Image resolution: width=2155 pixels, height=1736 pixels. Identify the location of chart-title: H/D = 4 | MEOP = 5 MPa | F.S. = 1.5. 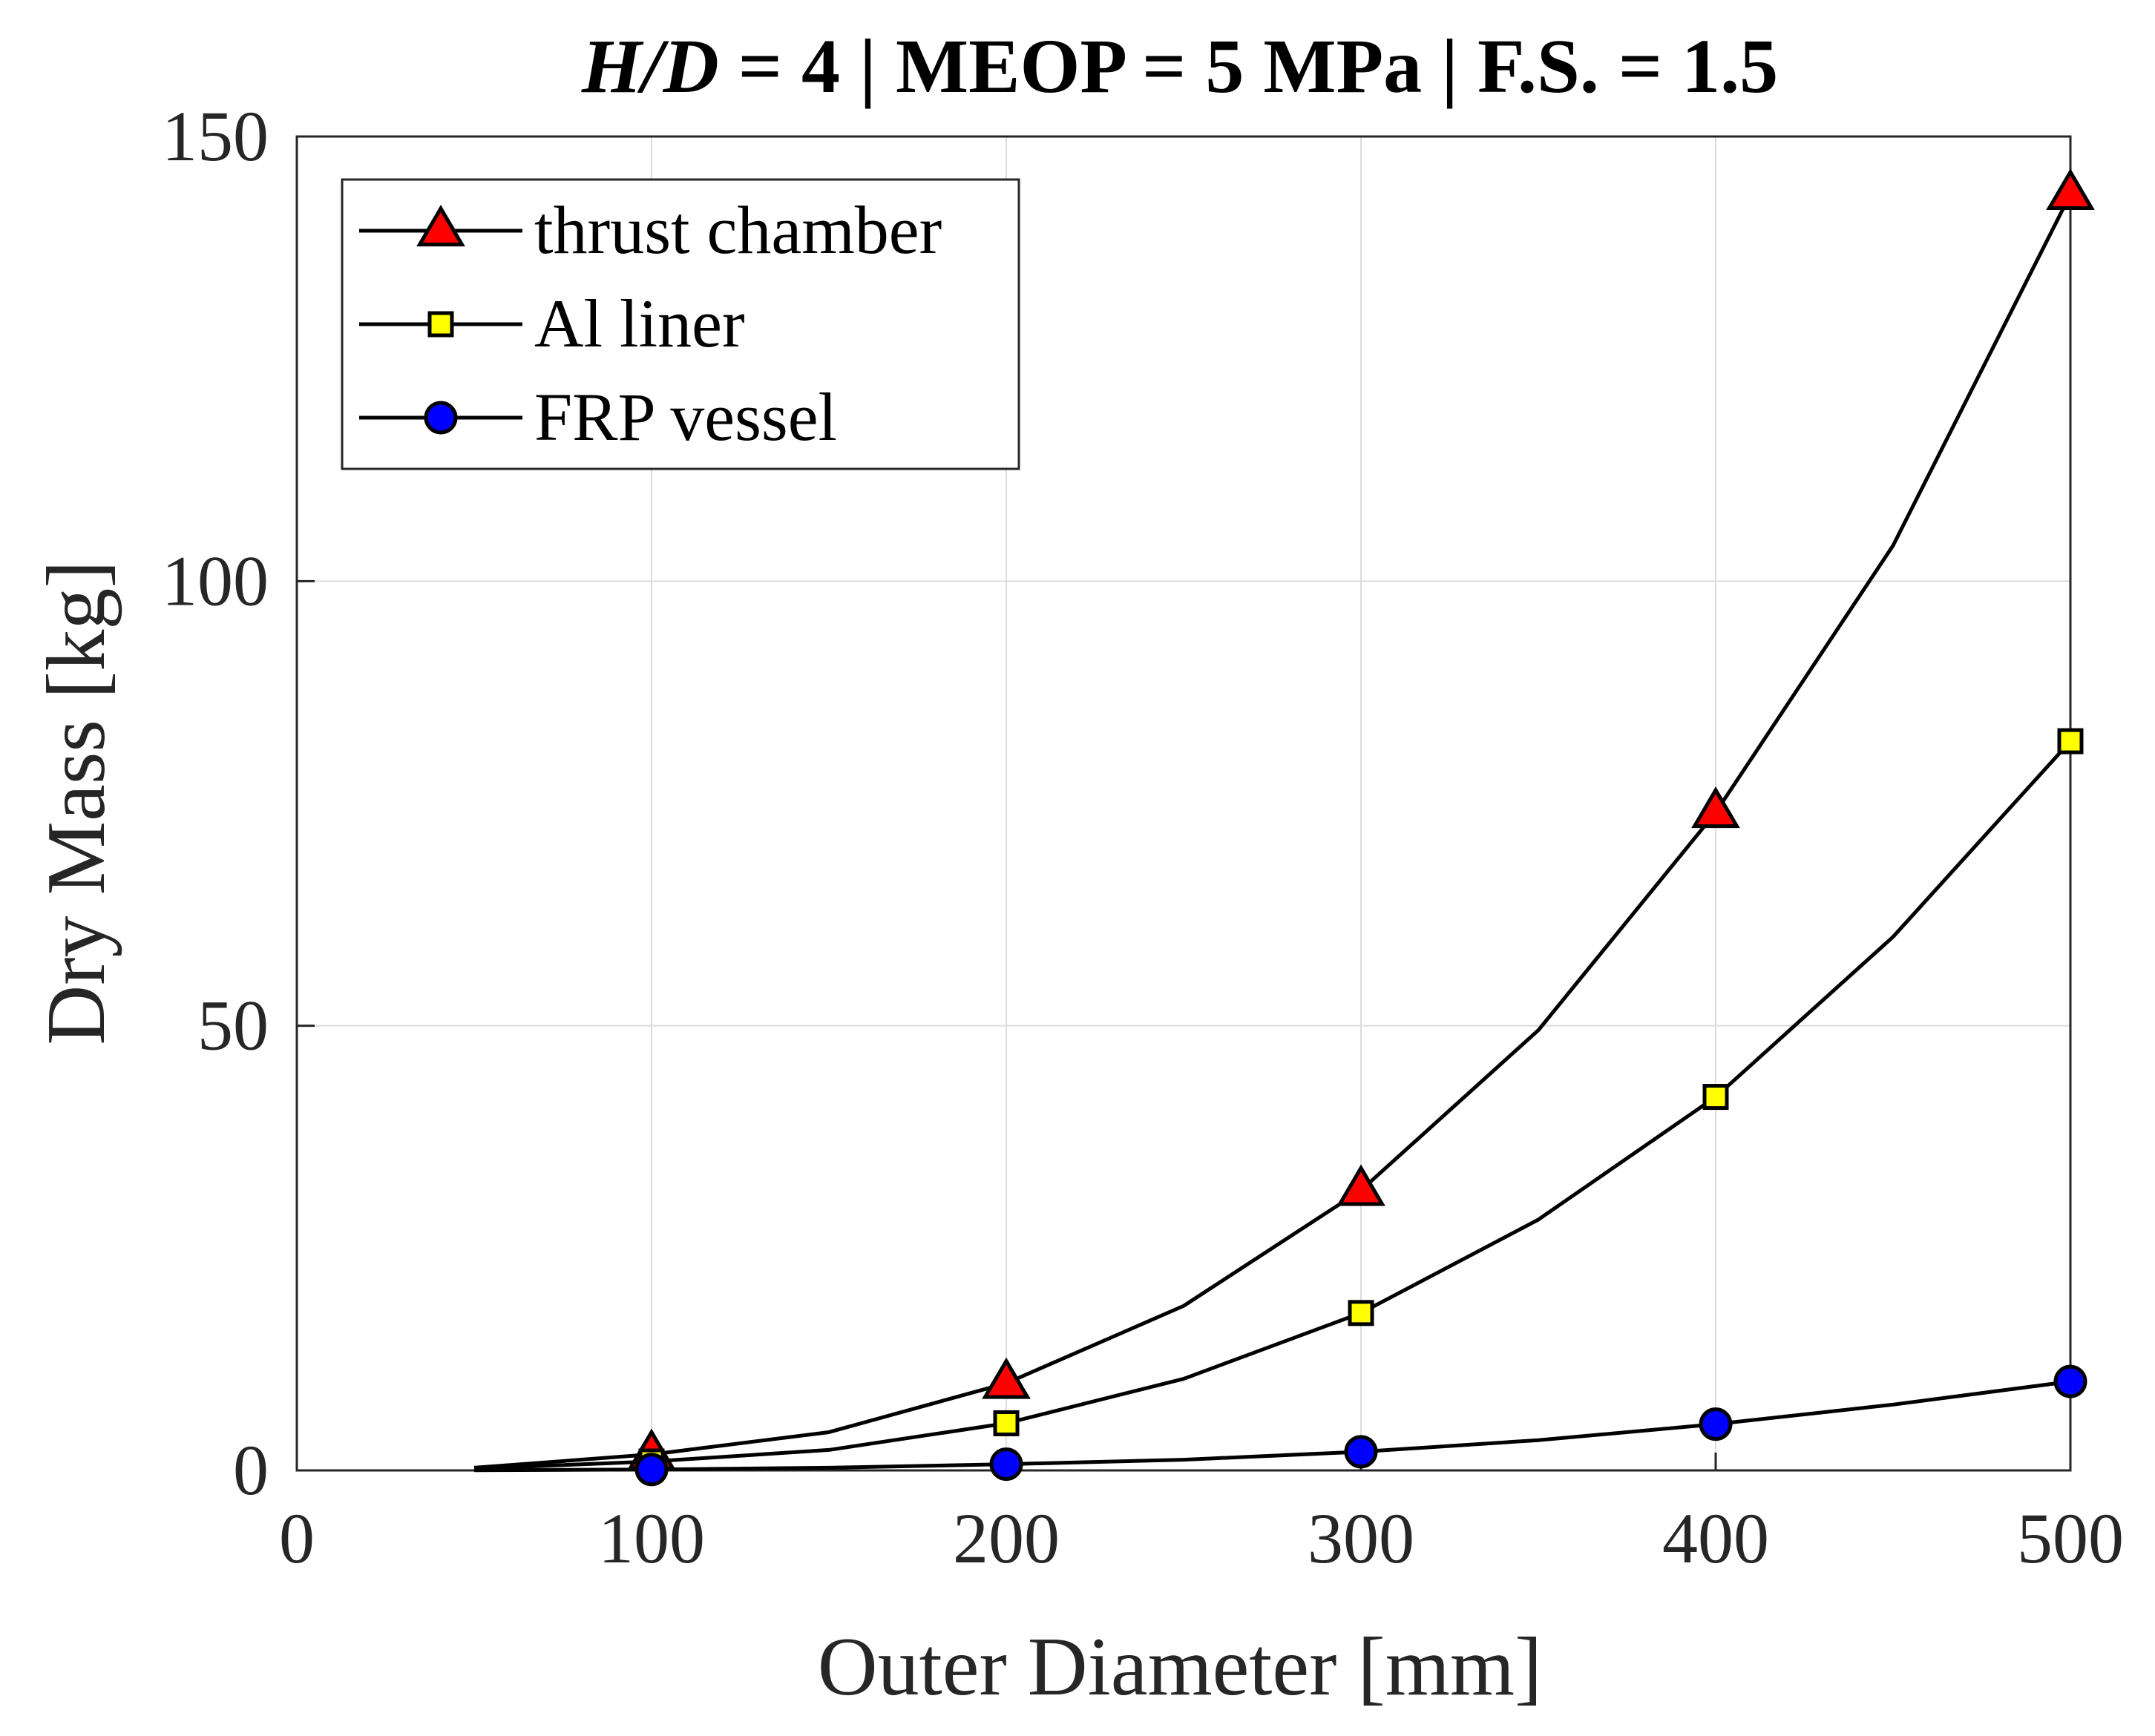
(1179, 66).